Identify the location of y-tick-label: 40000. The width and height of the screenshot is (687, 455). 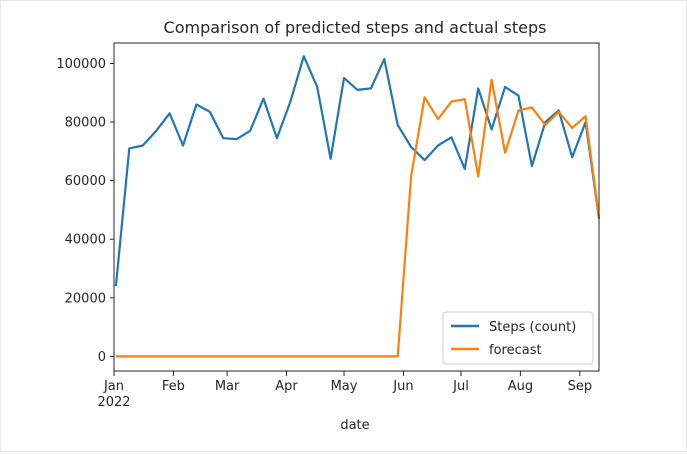
(85, 240).